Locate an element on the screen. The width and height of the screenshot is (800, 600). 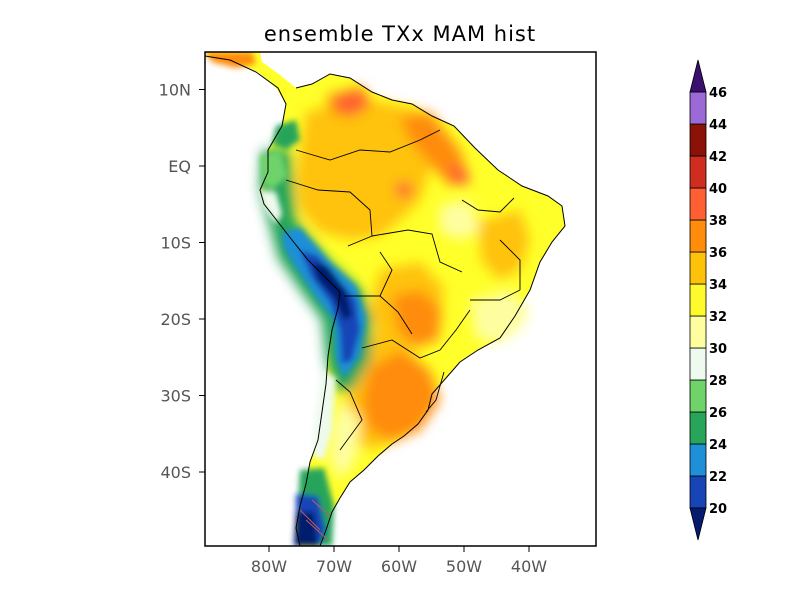
colorbar-label: 34 is located at coordinates (718, 285).